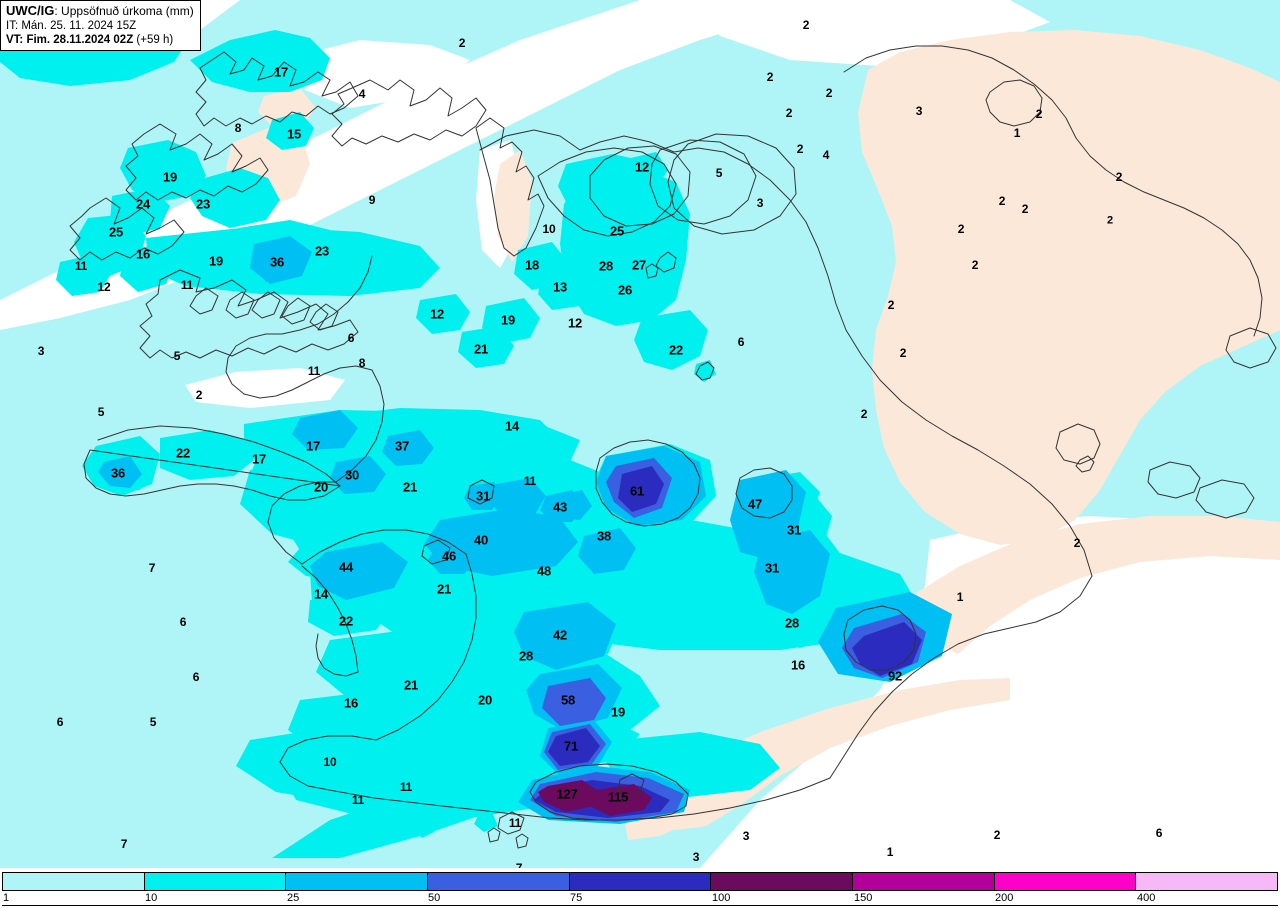 This screenshot has width=1280, height=908. I want to click on legend-tick: 400, so click(1146, 898).